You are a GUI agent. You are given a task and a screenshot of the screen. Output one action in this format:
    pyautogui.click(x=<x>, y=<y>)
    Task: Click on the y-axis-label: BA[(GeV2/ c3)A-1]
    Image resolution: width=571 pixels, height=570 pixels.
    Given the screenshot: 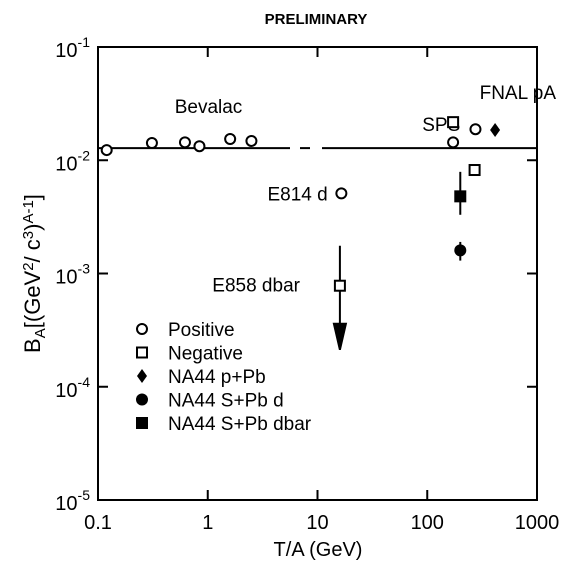 What is the action you would take?
    pyautogui.click(x=34, y=273)
    